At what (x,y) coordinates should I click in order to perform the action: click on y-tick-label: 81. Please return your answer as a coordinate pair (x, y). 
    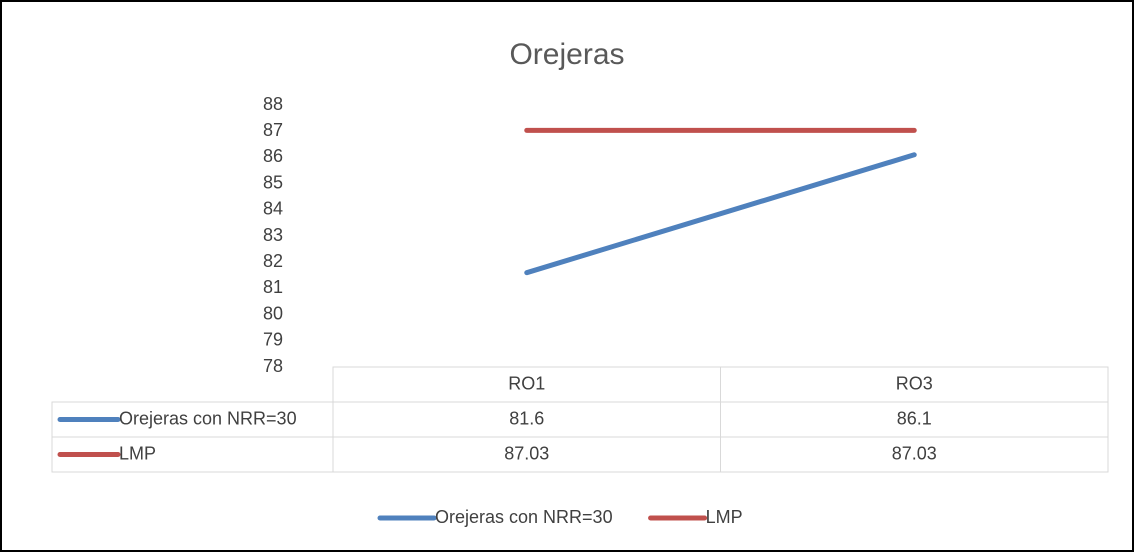
    Looking at the image, I should click on (273, 287).